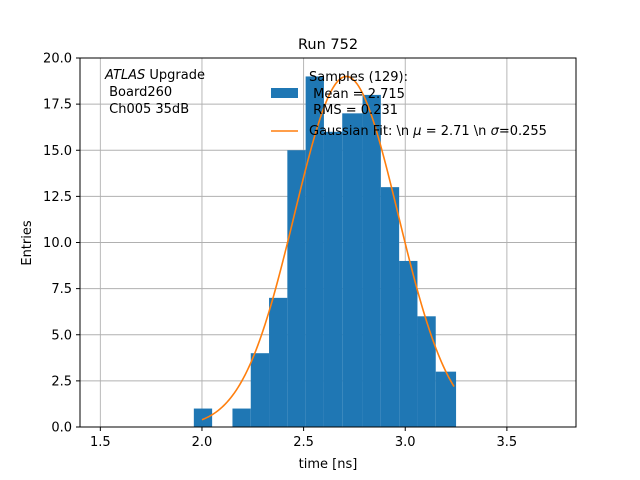 The width and height of the screenshot is (640, 480). What do you see at coordinates (61, 289) in the screenshot?
I see `y-tick-label: 7.5` at bounding box center [61, 289].